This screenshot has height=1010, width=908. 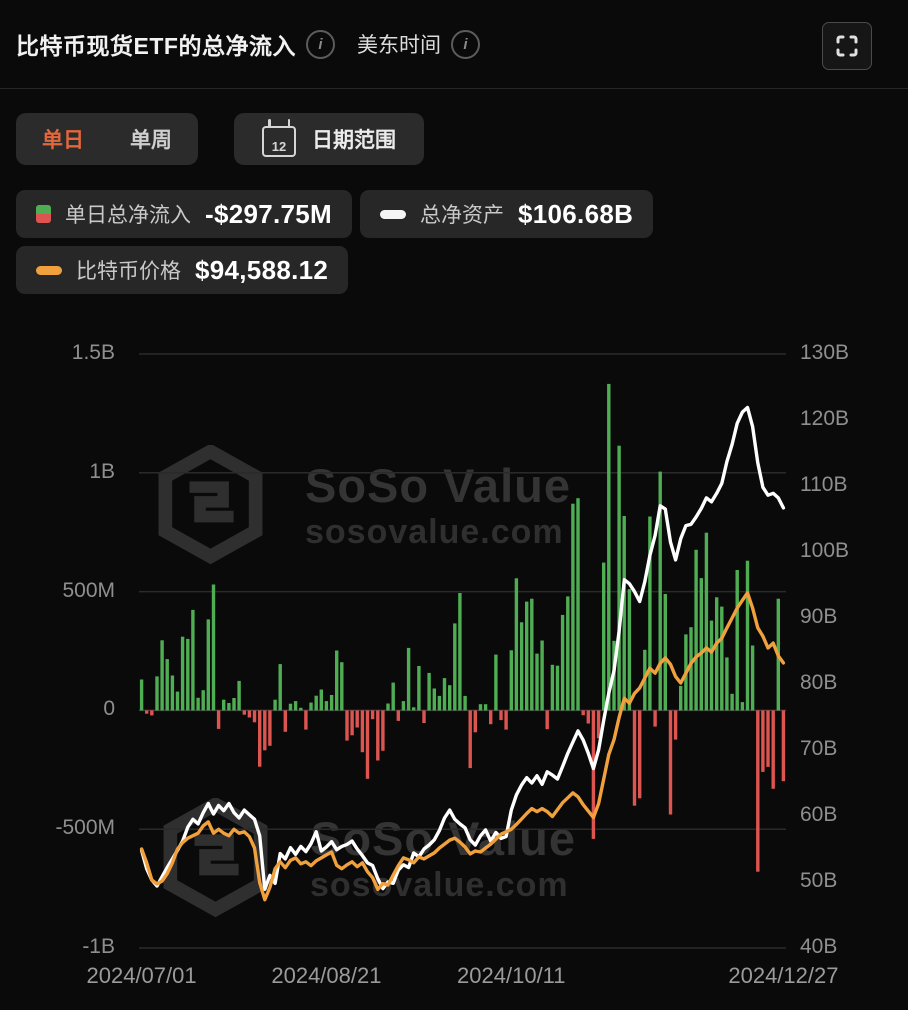 I want to click on header: 比特币现货ETF的总净流入 i 美东时间 i, so click(x=454, y=44).